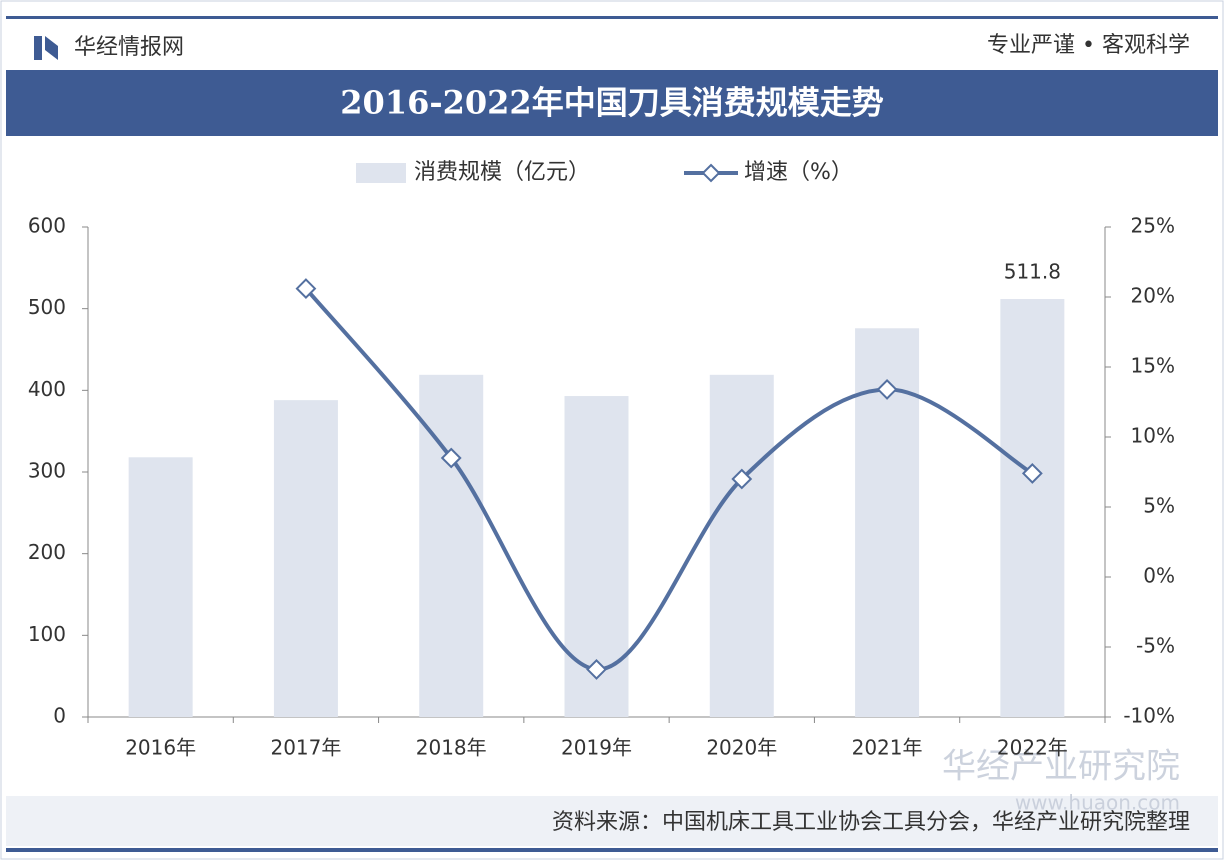 This screenshot has width=1224, height=864. What do you see at coordinates (305, 748) in the screenshot?
I see `x-tick-label: 2017年` at bounding box center [305, 748].